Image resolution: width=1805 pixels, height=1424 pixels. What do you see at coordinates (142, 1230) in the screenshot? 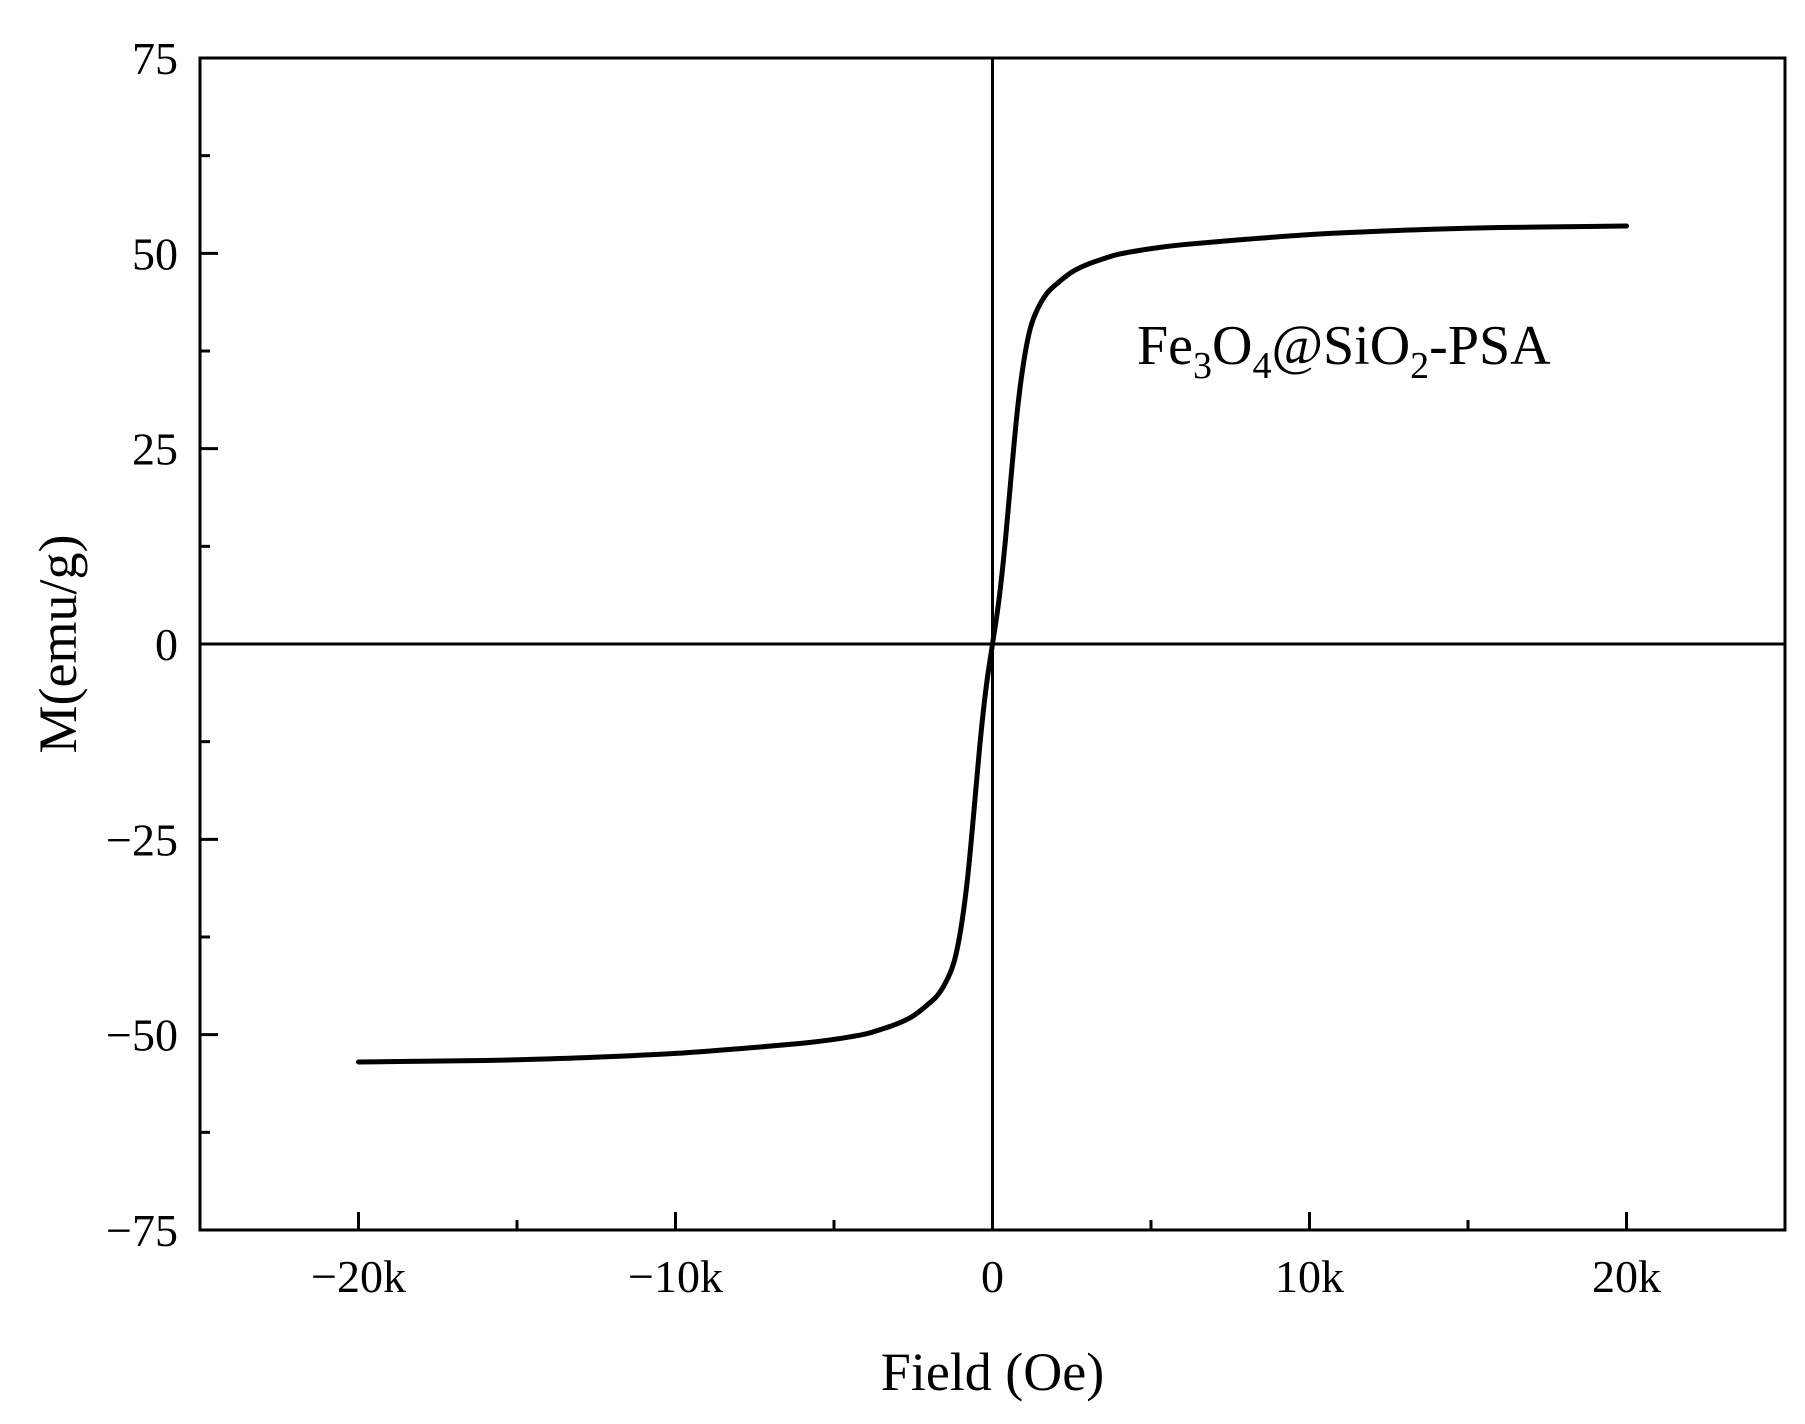
I see `y-tick-label: −75` at bounding box center [142, 1230].